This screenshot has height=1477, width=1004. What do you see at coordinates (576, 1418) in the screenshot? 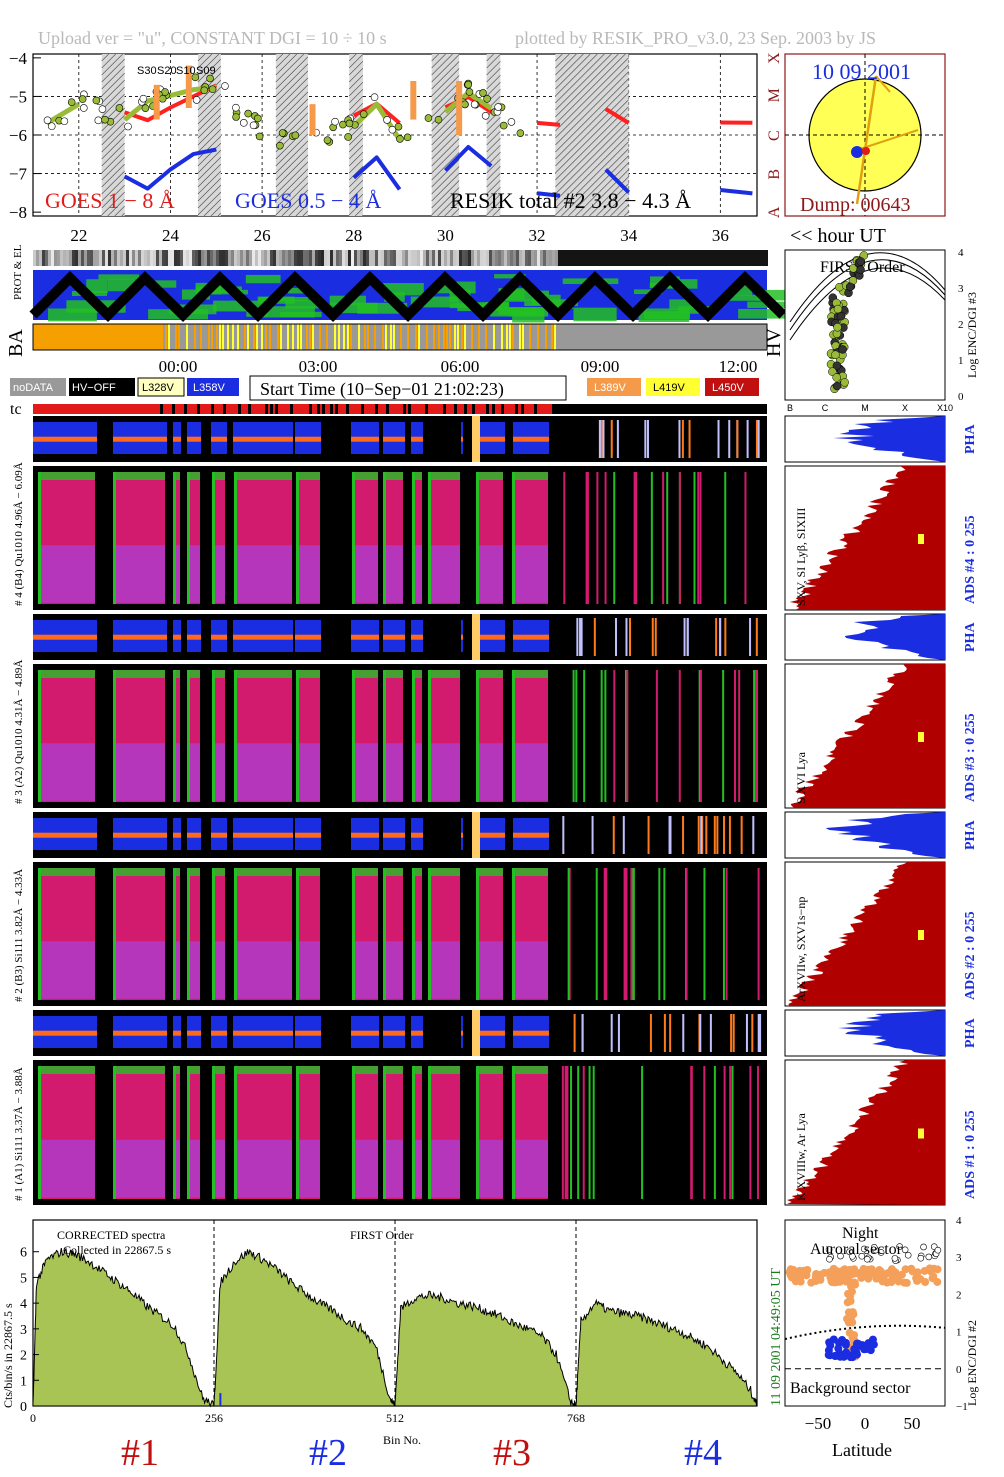
I see `spectrum-xtick-label: 768` at bounding box center [576, 1418].